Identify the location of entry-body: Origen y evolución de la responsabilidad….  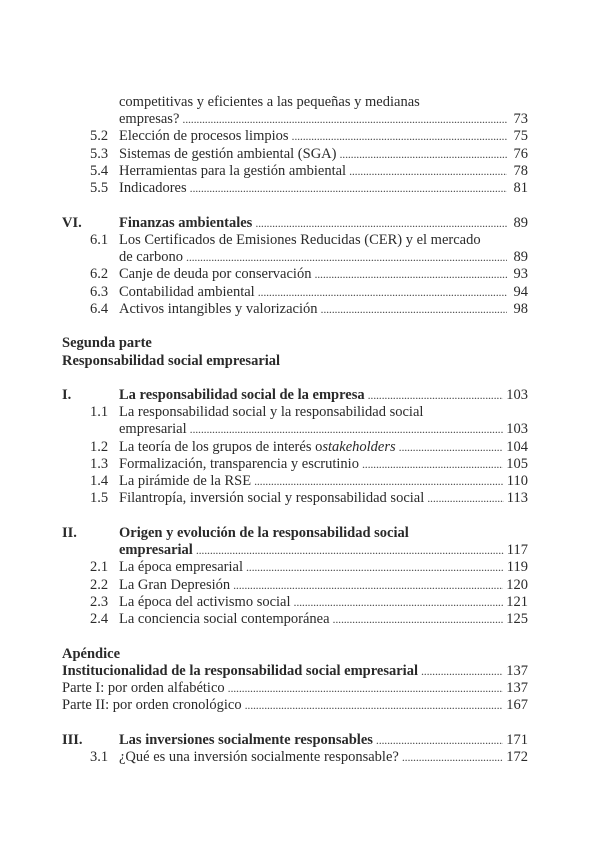
(323, 533).